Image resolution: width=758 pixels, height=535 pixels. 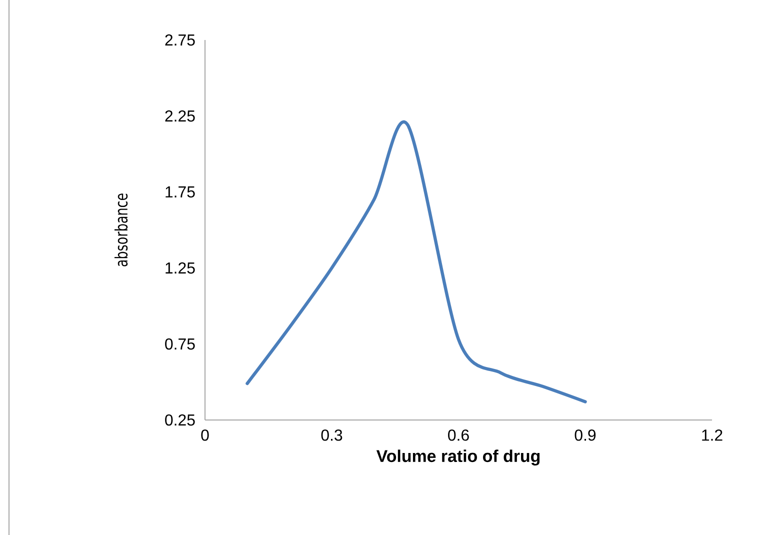 I want to click on y-tick-label: 1.25, so click(x=180, y=268).